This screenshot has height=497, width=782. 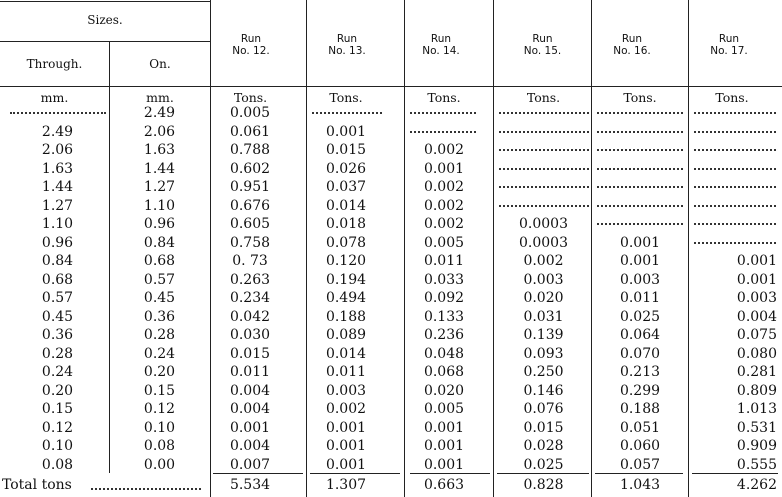 I want to click on cell-r13: 0.037, so click(x=346, y=187).